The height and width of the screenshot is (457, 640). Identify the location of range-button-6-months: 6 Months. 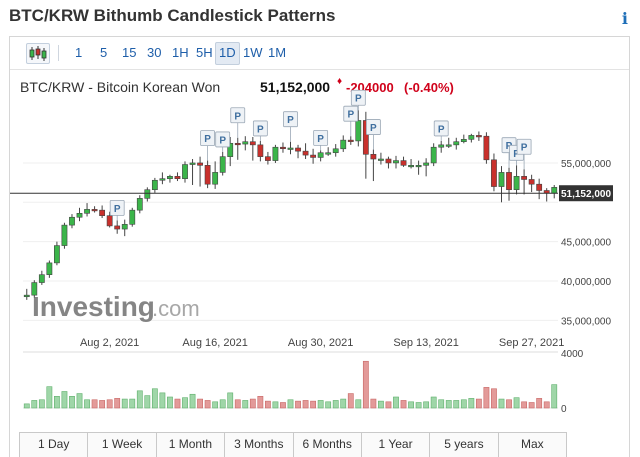
(328, 445).